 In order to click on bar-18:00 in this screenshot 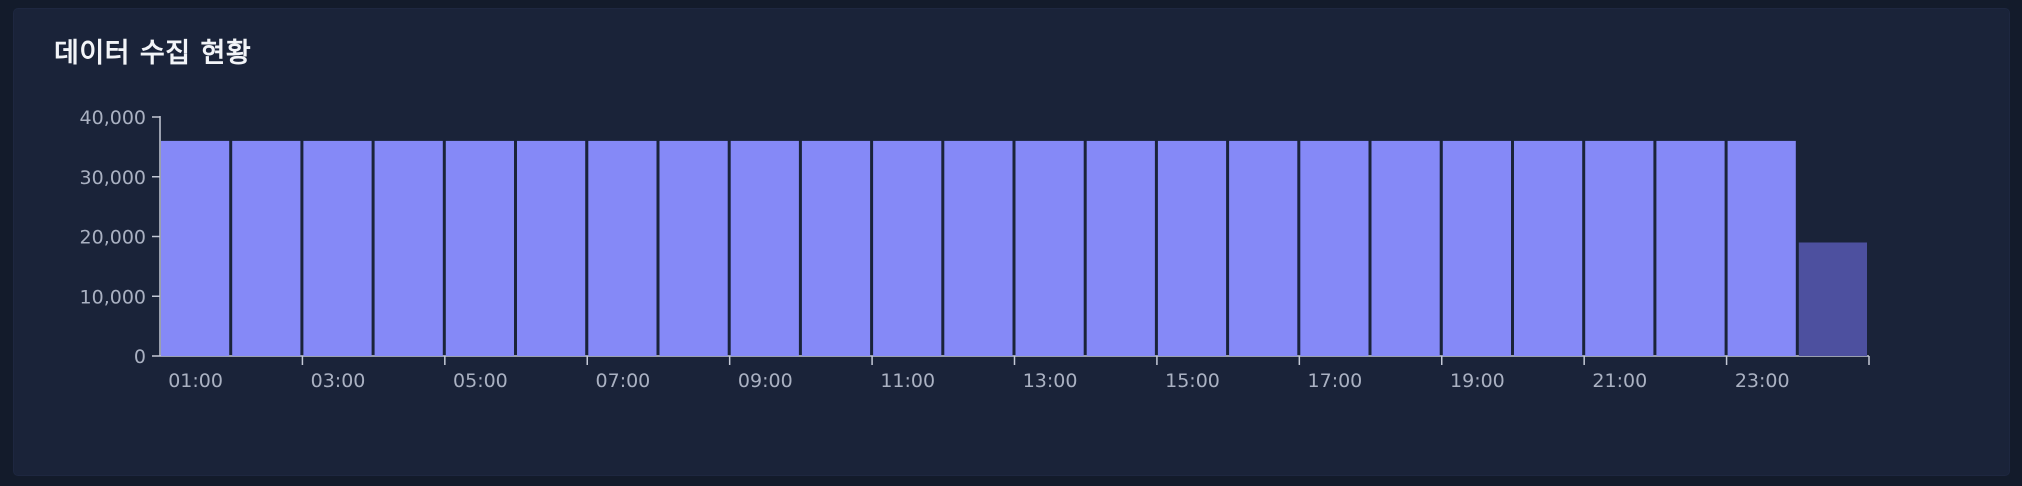, I will do `click(1405, 248)`.